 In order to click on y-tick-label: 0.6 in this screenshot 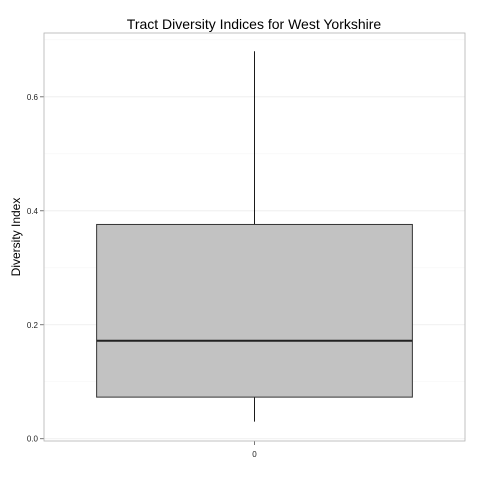, I will do `click(33, 97)`.